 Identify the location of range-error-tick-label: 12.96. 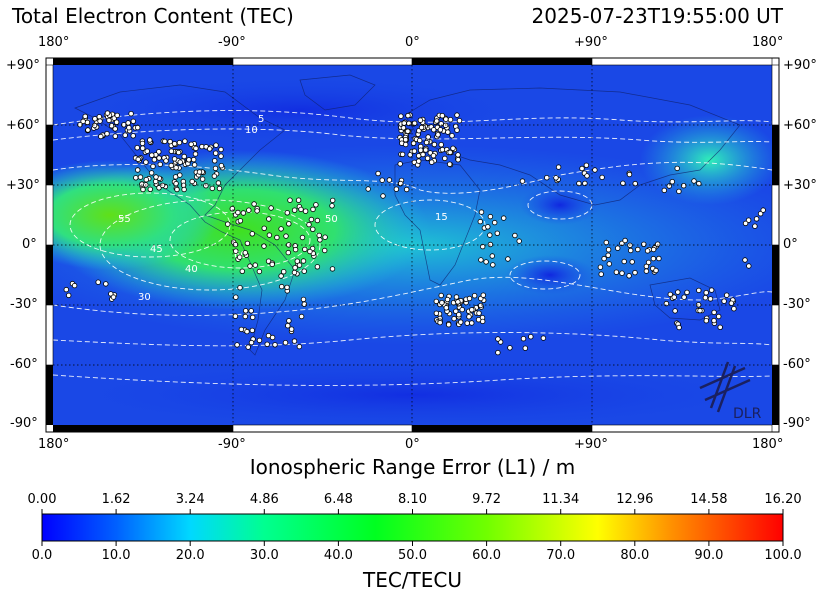
(634, 499).